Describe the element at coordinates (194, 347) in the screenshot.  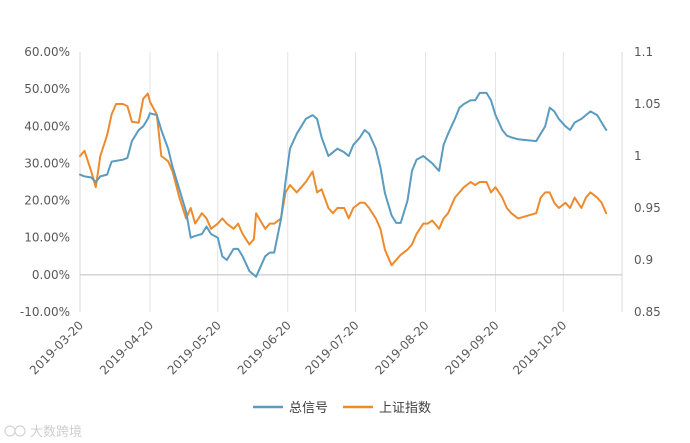
I see `x-tick-label: 2019-05-20` at that location.